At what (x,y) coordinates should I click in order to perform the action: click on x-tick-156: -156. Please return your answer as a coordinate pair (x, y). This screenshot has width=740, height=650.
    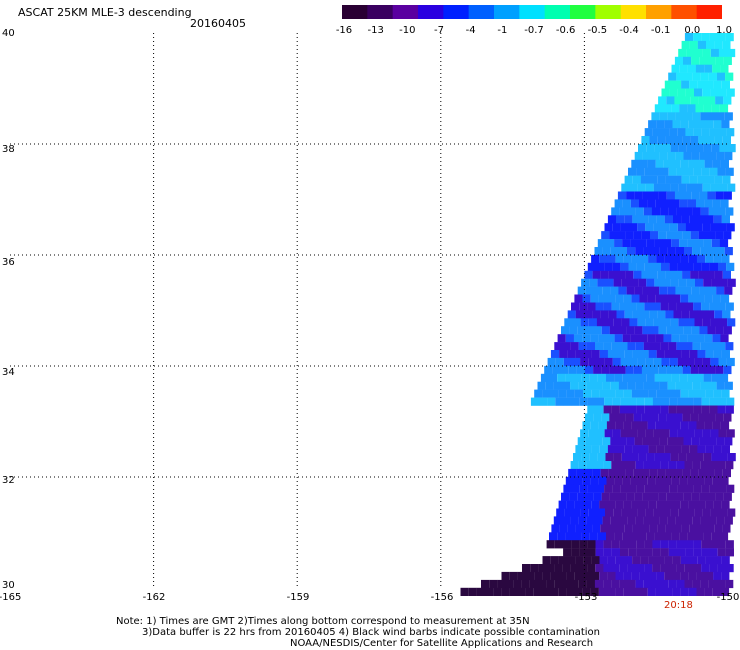
    Looking at the image, I should click on (442, 597).